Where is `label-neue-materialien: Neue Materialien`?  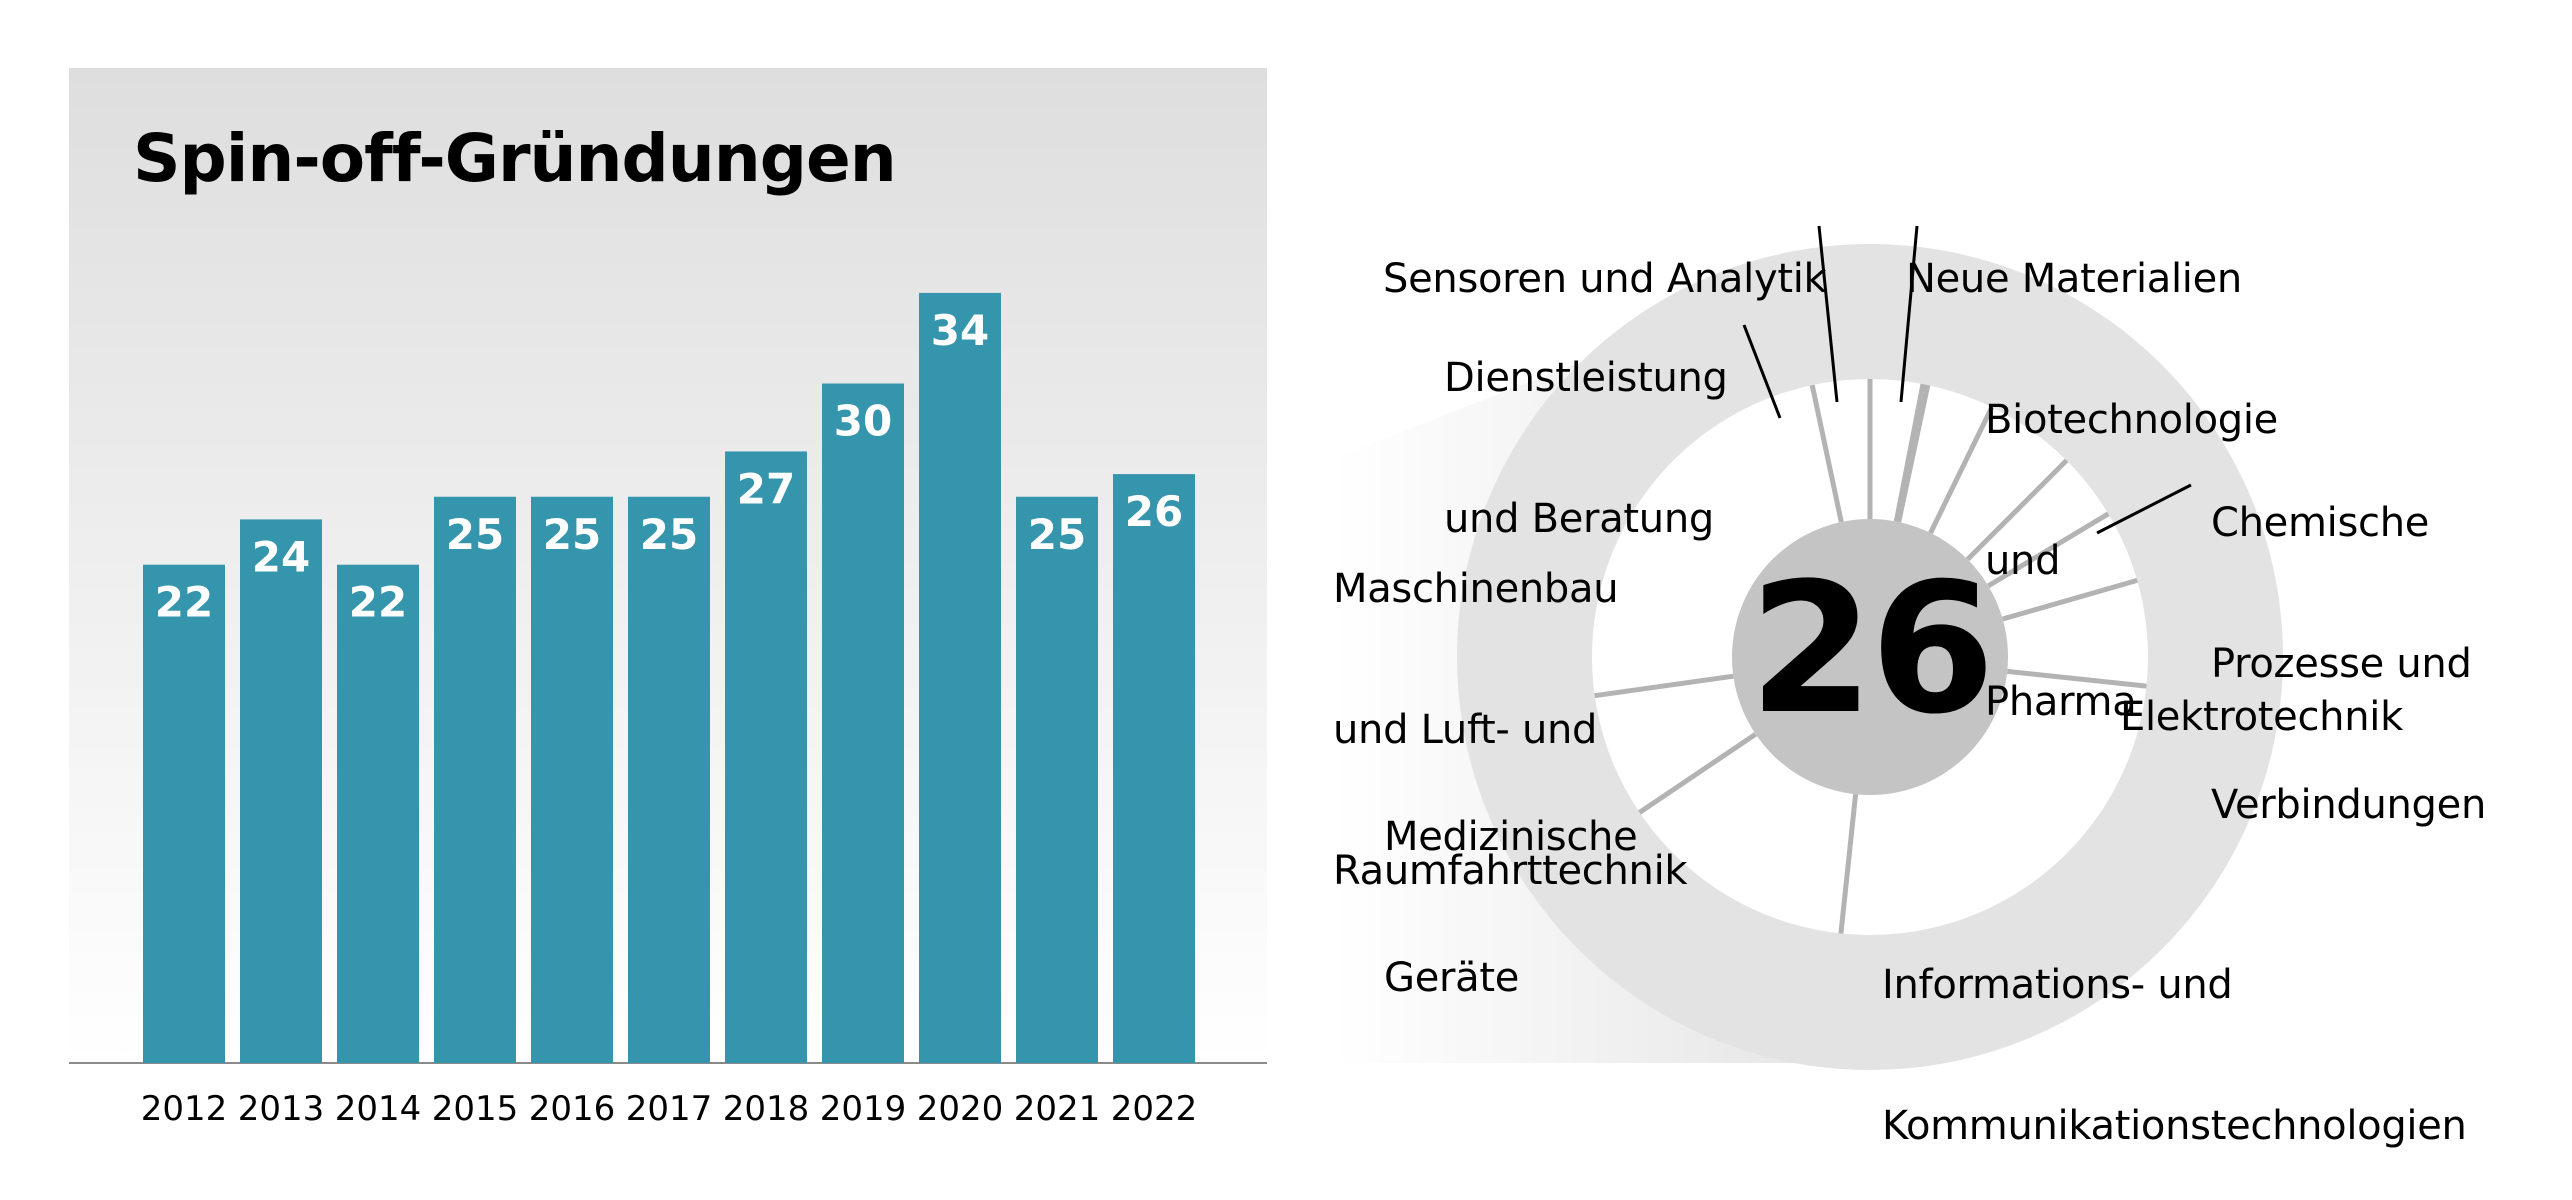 label-neue-materialien: Neue Materialien is located at coordinates (2074, 256).